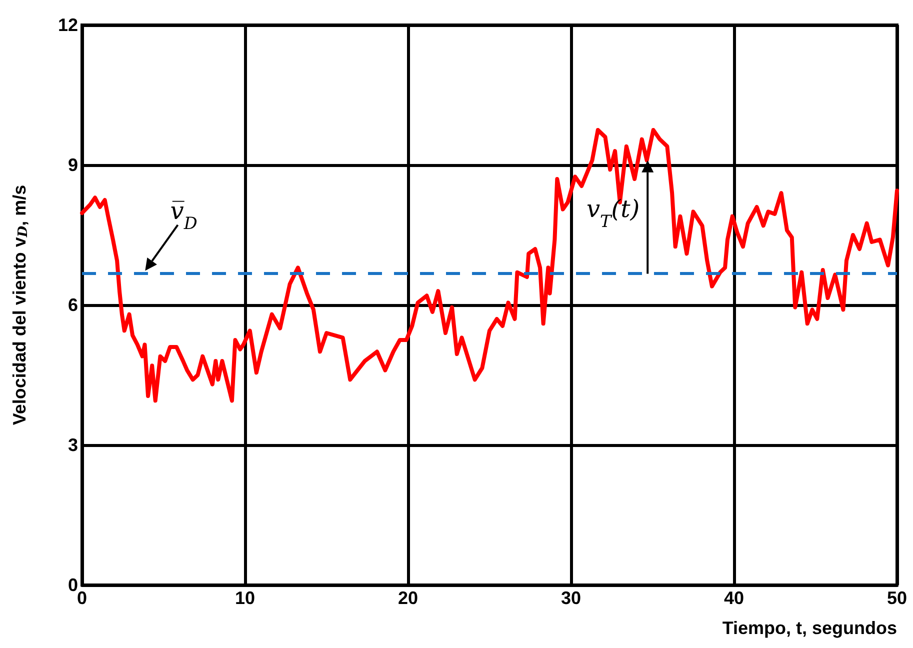  I want to click on x-tick-label: 10, so click(245, 598).